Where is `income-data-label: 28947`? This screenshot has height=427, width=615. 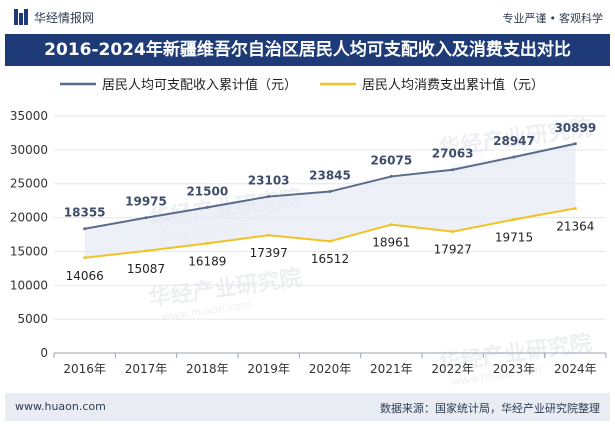 income-data-label: 28947 is located at coordinates (514, 141).